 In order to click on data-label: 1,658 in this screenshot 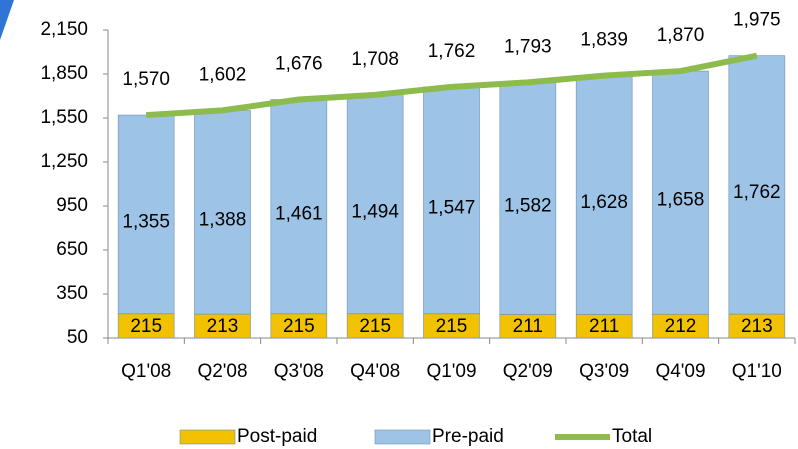, I will do `click(681, 200)`.